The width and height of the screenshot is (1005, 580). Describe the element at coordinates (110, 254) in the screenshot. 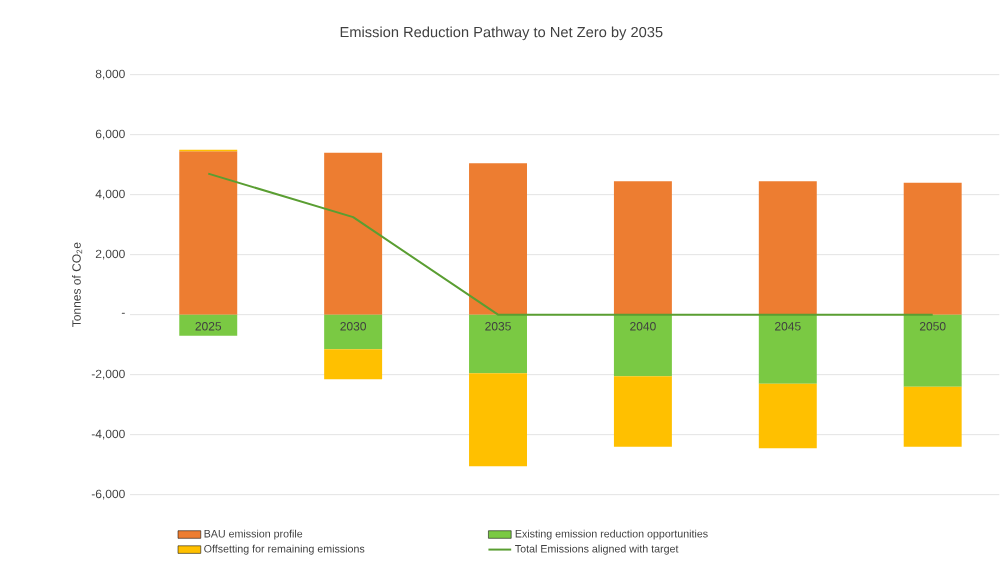

I see `y-tick-label: 2,000` at that location.